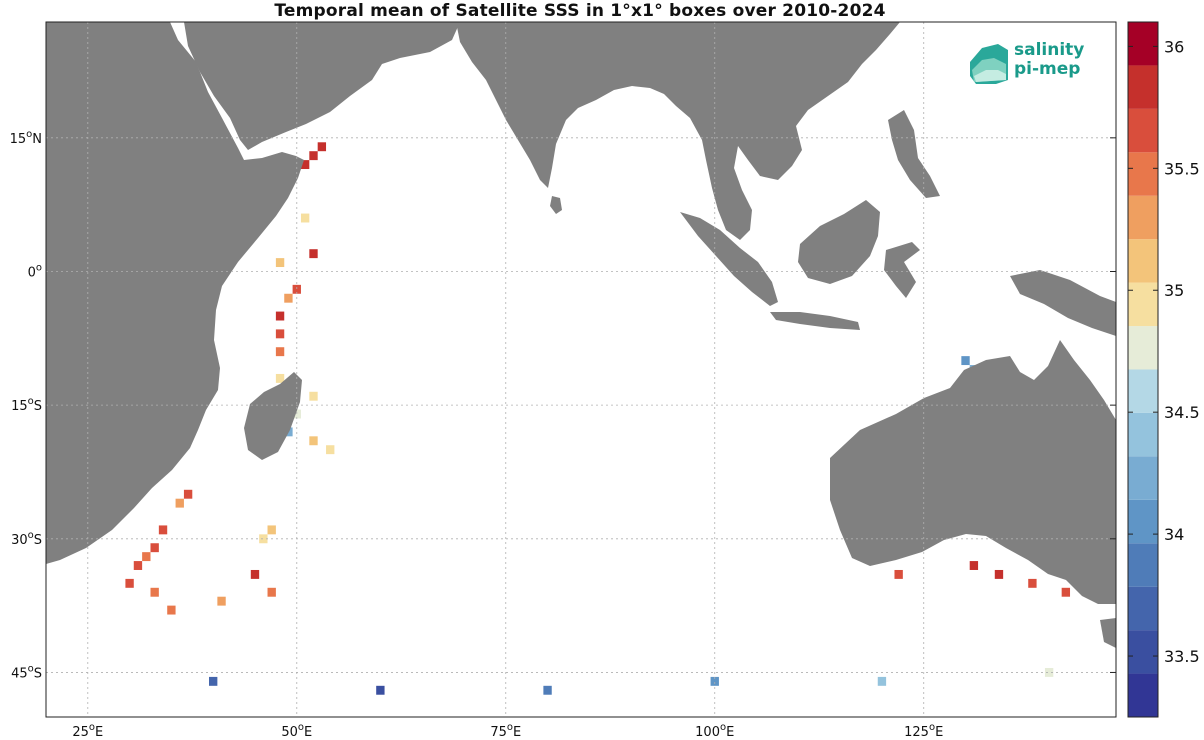  Describe the element at coordinates (1108, 633) in the screenshot. I see `land-tasmania` at that location.